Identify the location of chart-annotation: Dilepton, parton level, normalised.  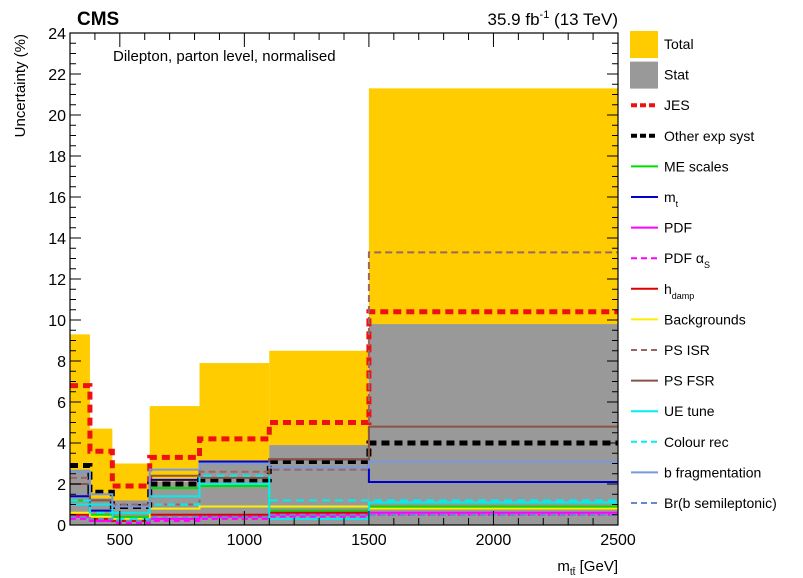
(224, 56).